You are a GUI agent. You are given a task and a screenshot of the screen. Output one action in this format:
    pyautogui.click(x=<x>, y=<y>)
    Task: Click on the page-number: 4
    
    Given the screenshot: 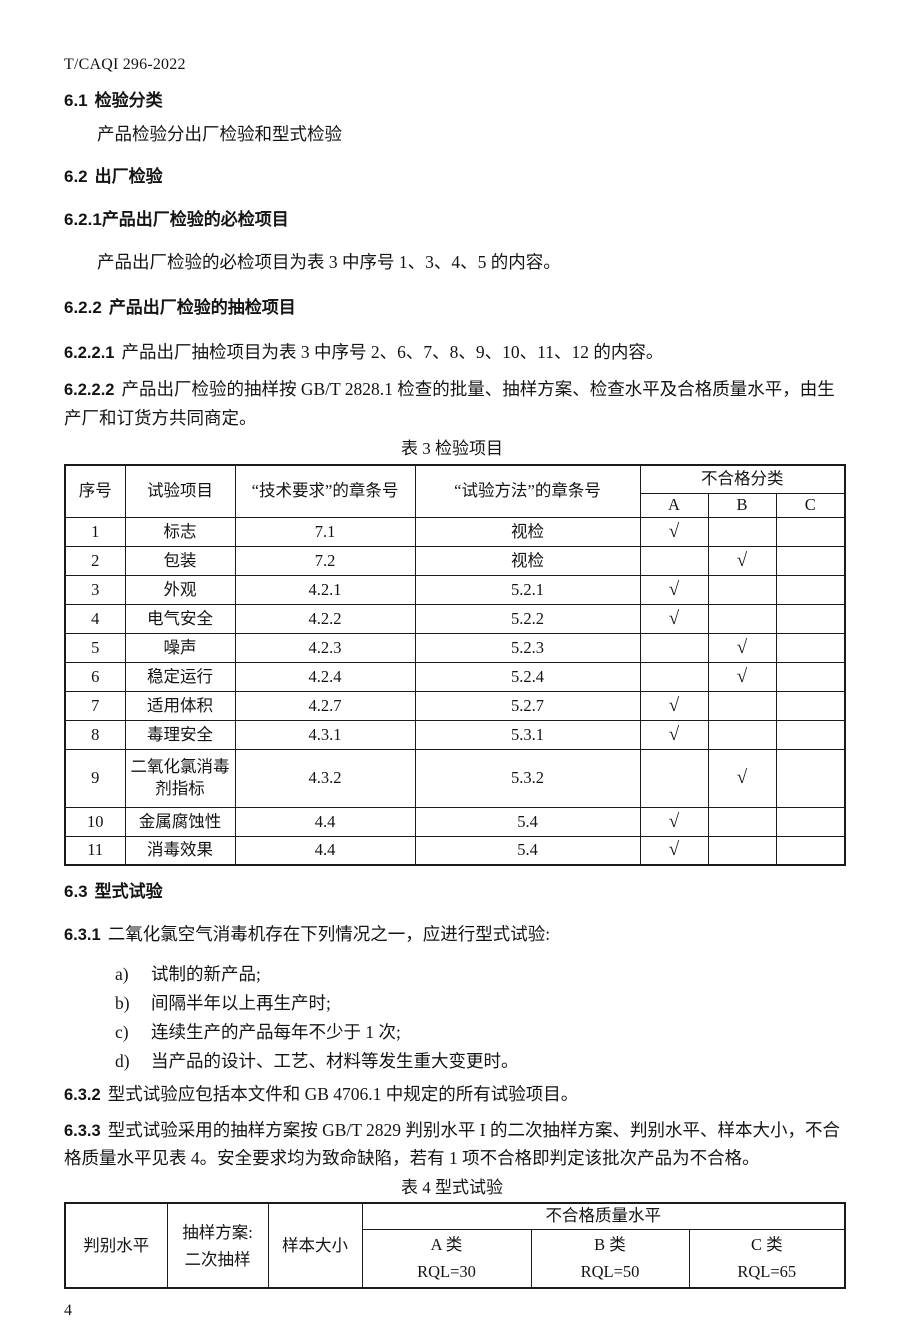 What is the action you would take?
    pyautogui.click(x=68, y=1310)
    